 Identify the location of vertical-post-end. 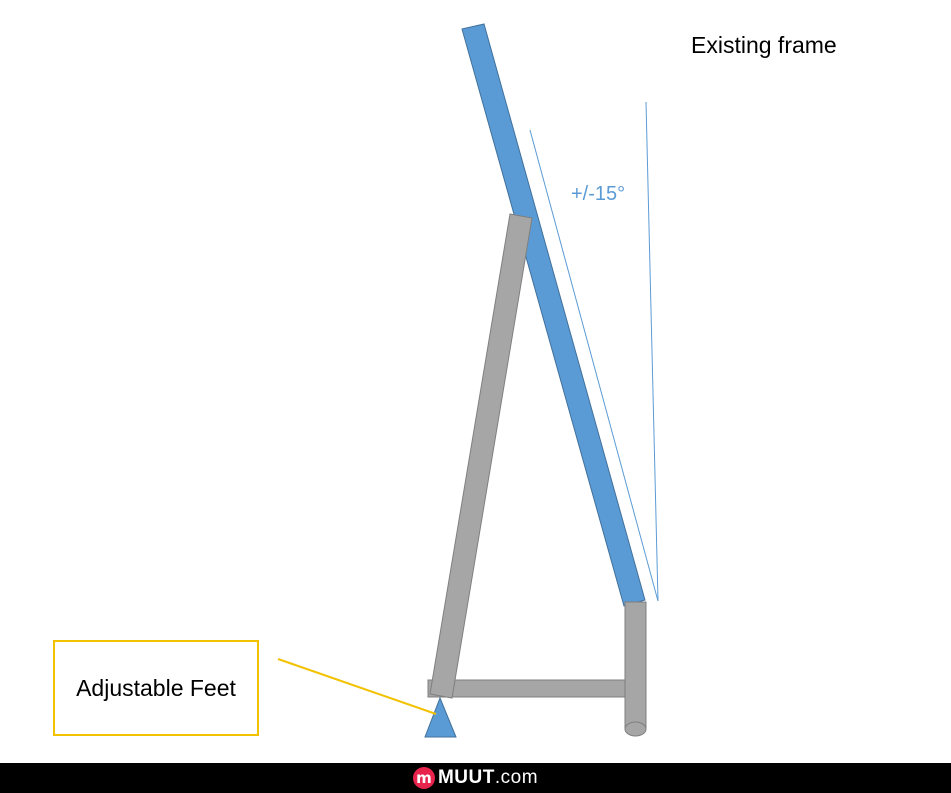
(635, 729).